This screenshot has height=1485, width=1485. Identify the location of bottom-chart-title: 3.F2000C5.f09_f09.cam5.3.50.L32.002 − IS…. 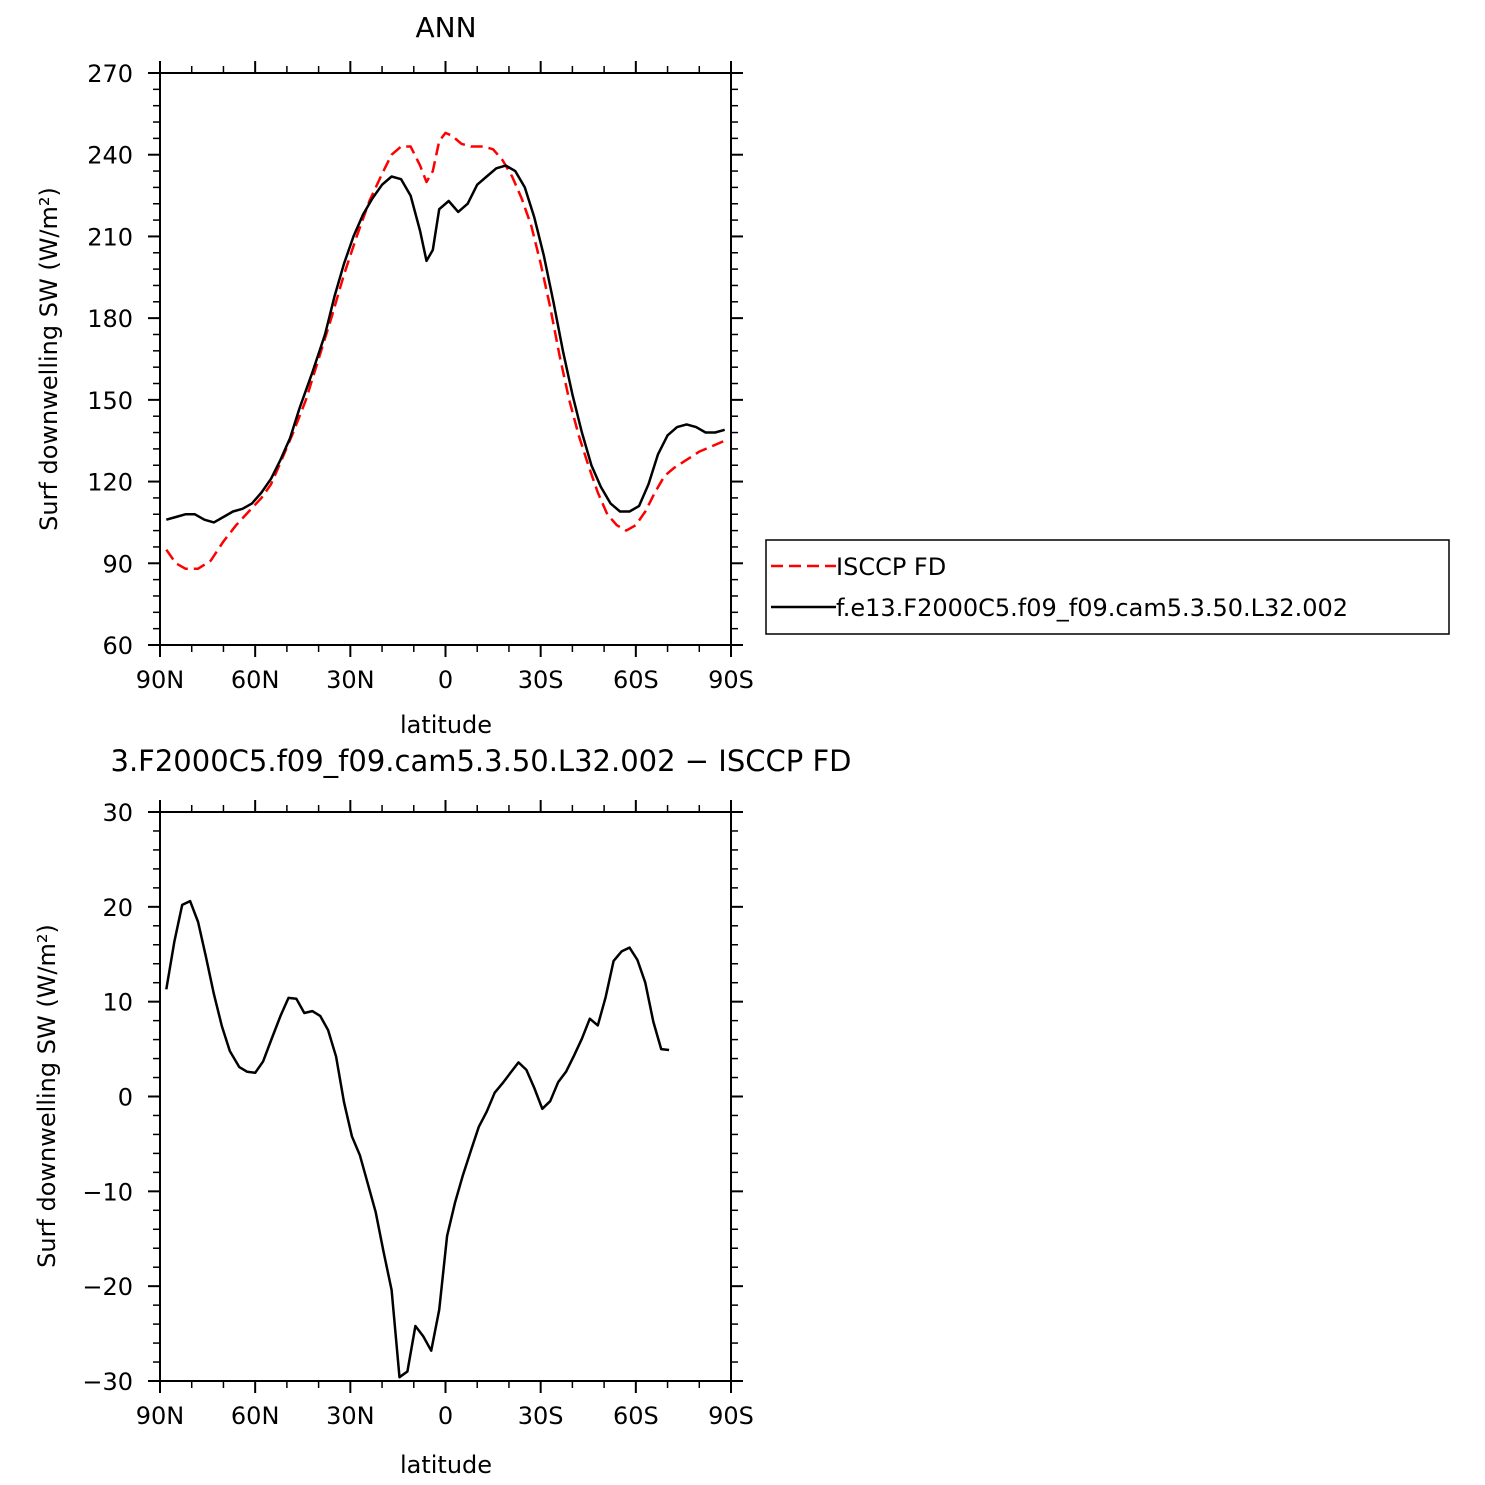
(481, 761).